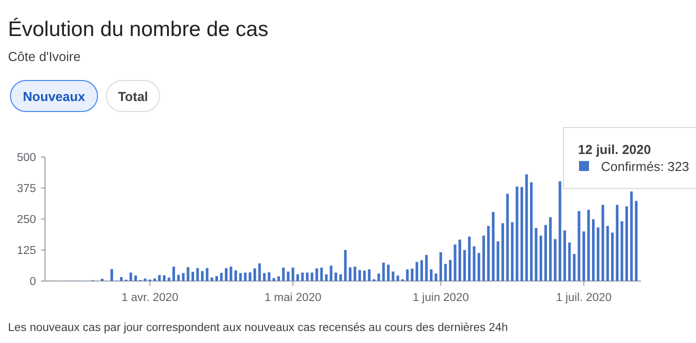  I want to click on total-button: Total, so click(133, 96).